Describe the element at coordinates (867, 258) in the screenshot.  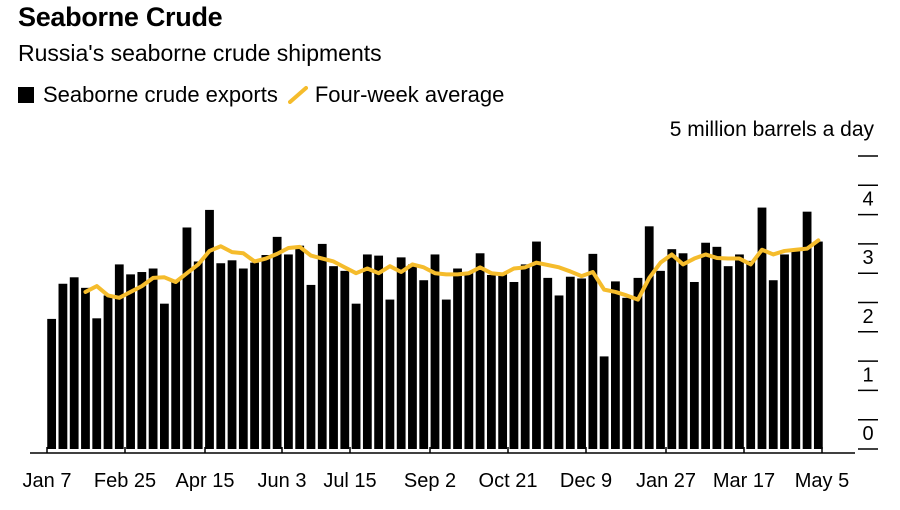
I see `y-tick-label: 3` at that location.